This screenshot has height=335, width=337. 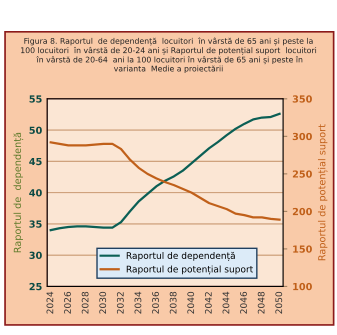 I want to click on y-tick-label: 50, so click(x=36, y=130).